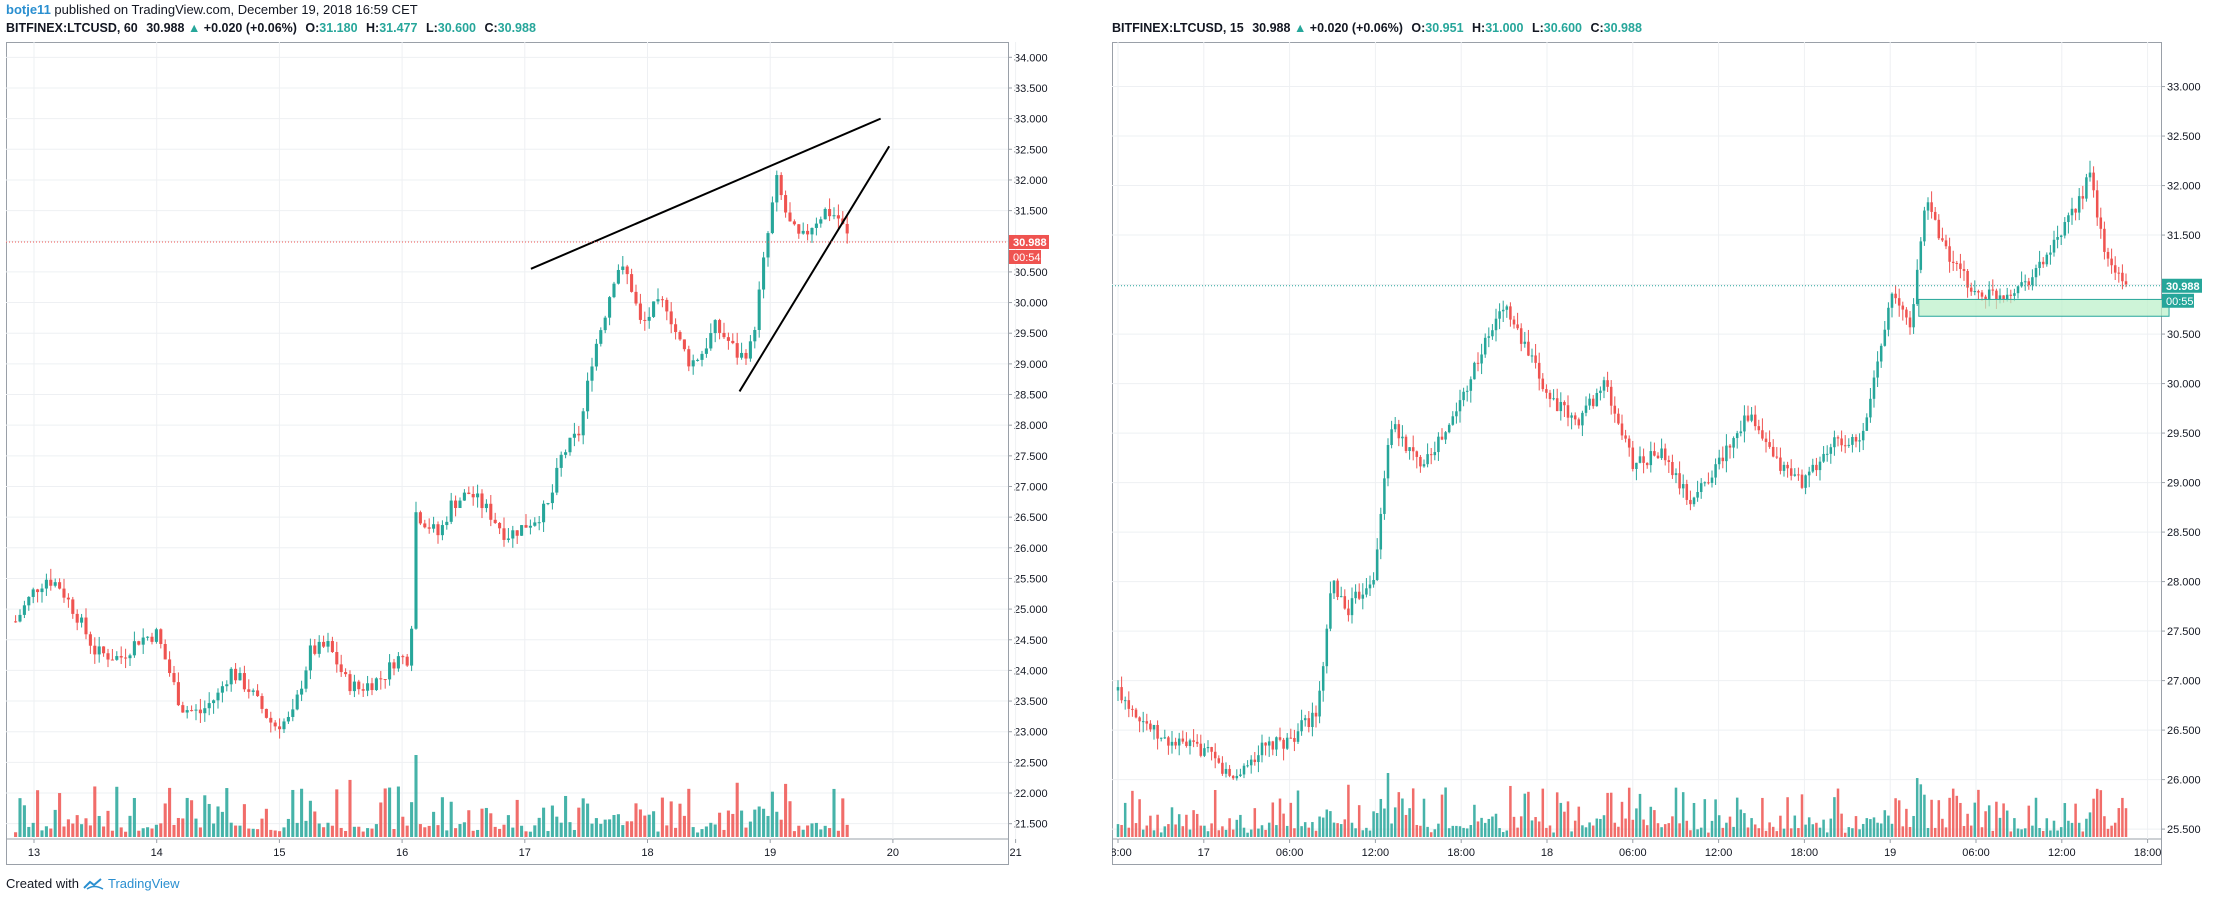 The height and width of the screenshot is (899, 2217). I want to click on open: 31.180, so click(338, 28).